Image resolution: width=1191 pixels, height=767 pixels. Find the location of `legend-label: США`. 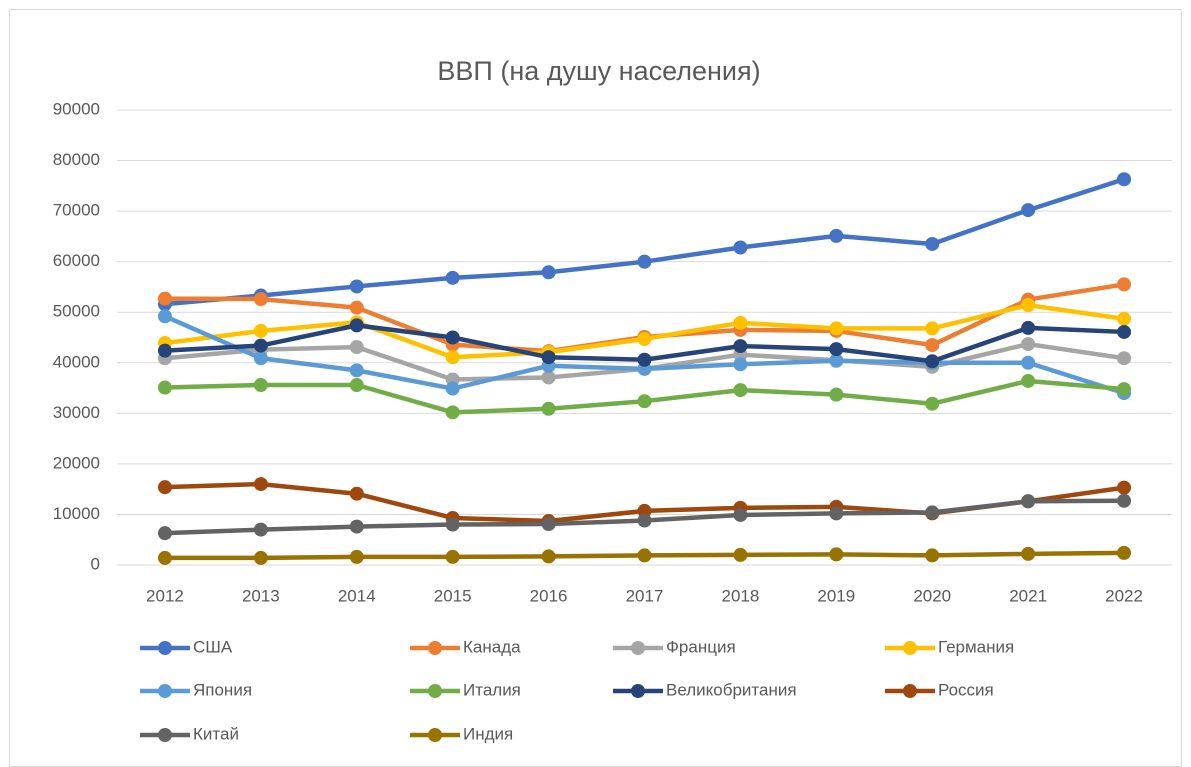

legend-label: США is located at coordinates (213, 646).